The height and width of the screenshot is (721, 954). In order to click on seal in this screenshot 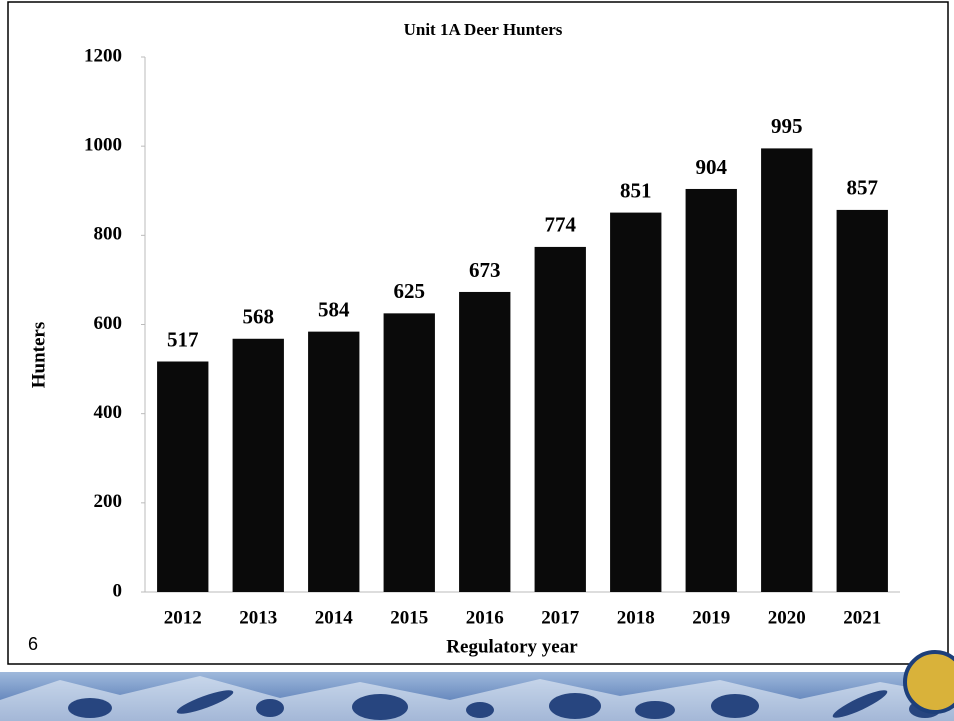, I will do `click(928, 682)`.